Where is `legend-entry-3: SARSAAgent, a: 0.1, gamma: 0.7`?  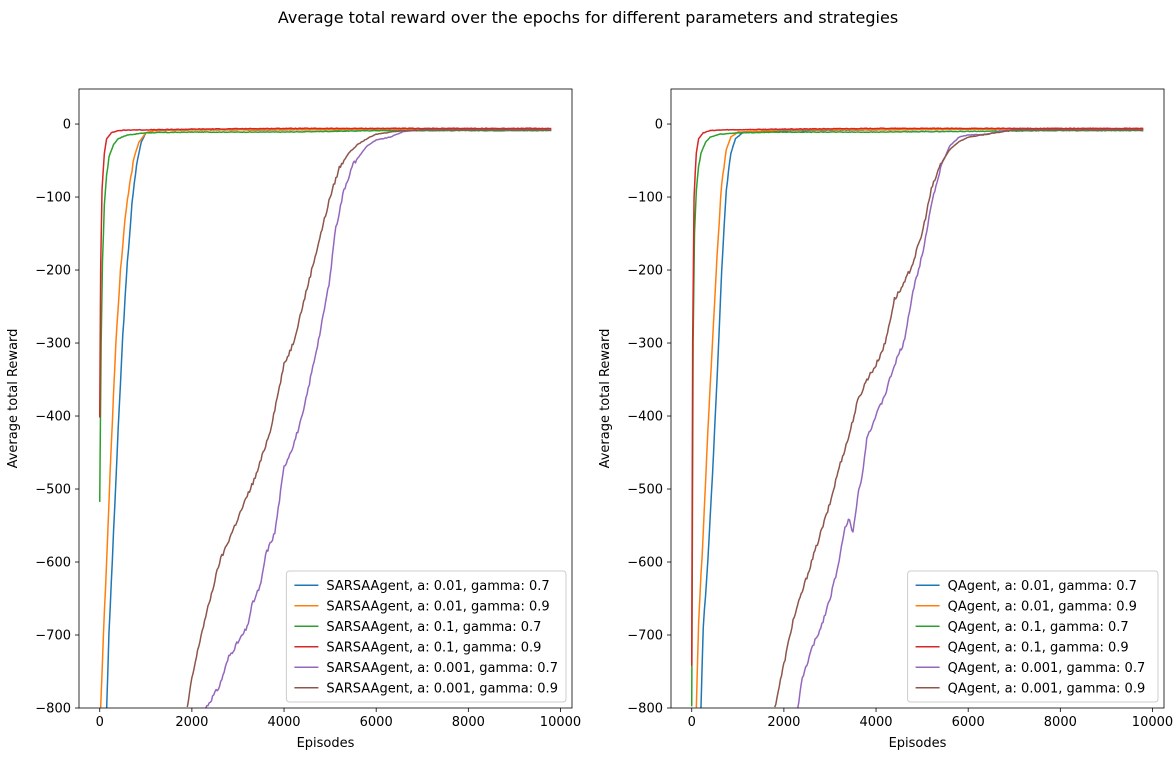 legend-entry-3: SARSAAgent, a: 0.1, gamma: 0.7 is located at coordinates (433, 627).